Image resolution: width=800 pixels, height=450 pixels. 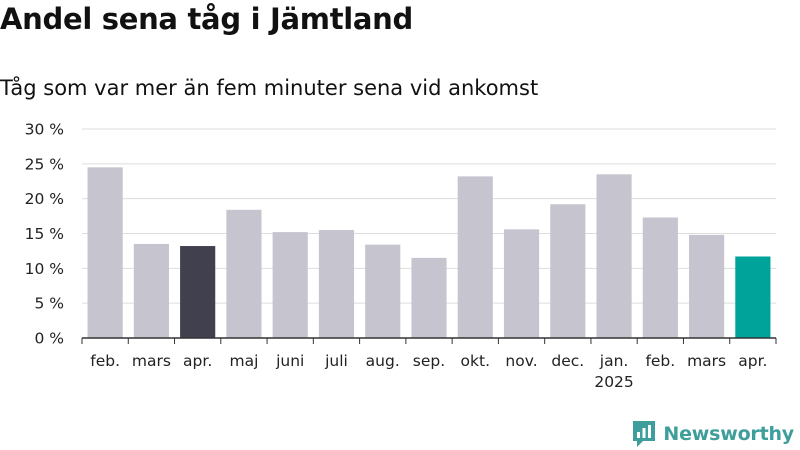 I want to click on x-tick-label: maj, so click(x=243, y=361).